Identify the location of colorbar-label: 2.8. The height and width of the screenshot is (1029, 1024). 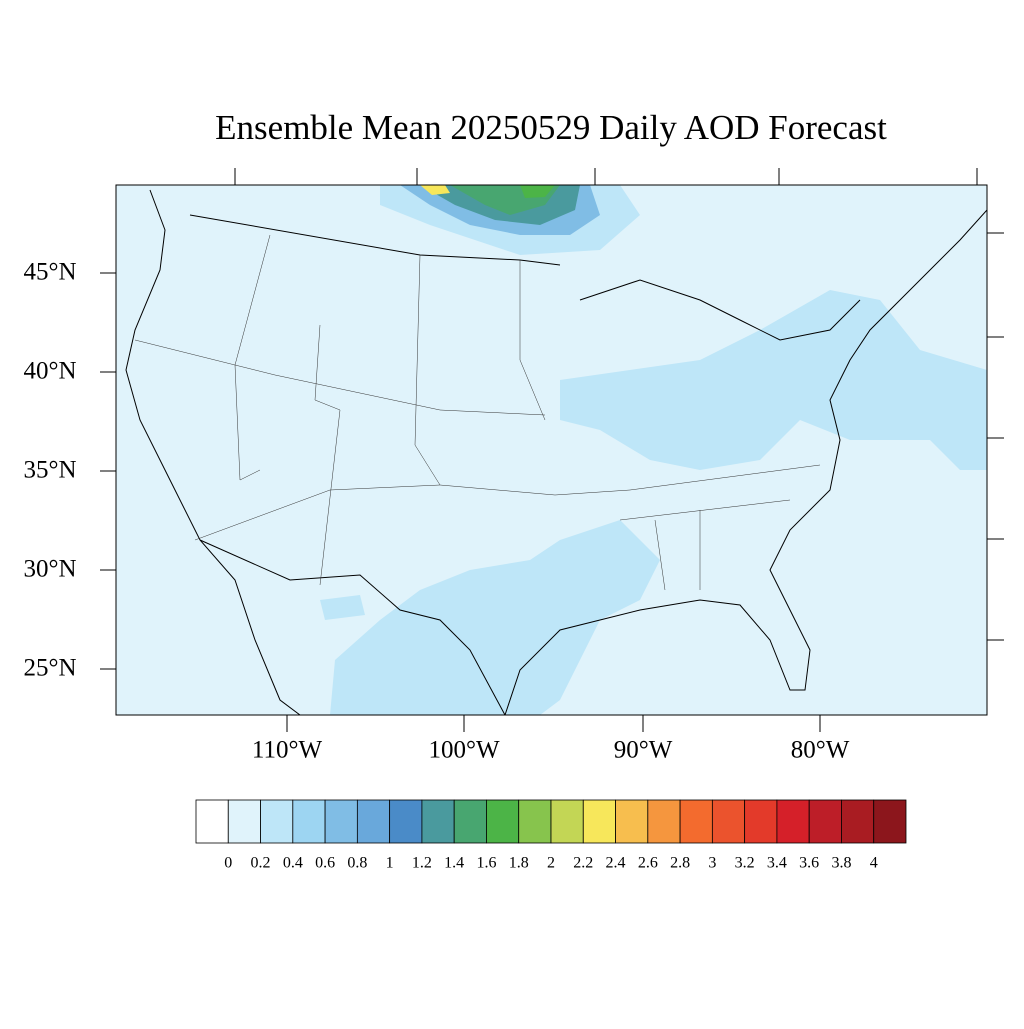
(680, 863).